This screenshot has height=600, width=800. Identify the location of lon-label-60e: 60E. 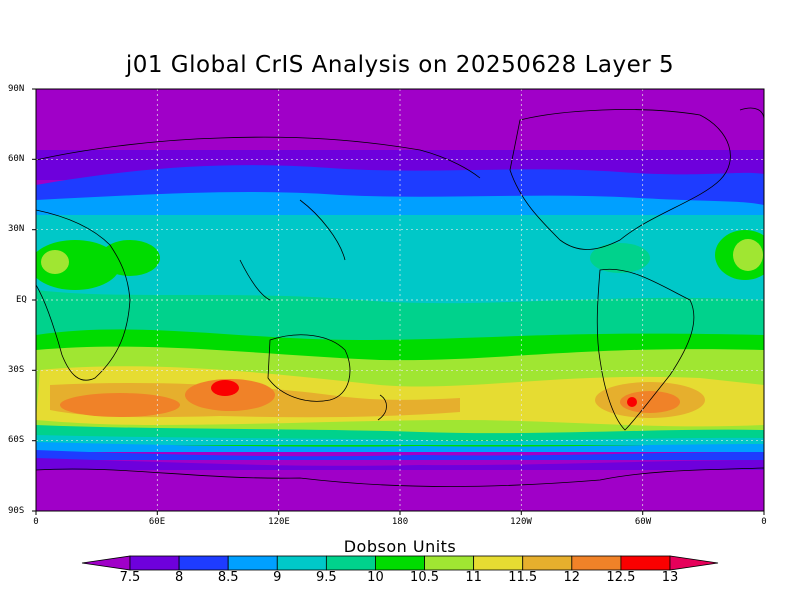
(157, 522).